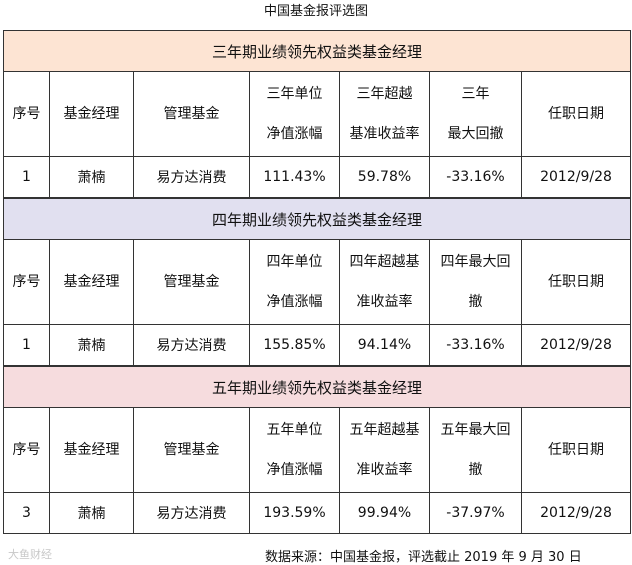 This screenshot has width=632, height=565. Describe the element at coordinates (475, 262) in the screenshot. I see `header-line: 四年最大回` at that location.